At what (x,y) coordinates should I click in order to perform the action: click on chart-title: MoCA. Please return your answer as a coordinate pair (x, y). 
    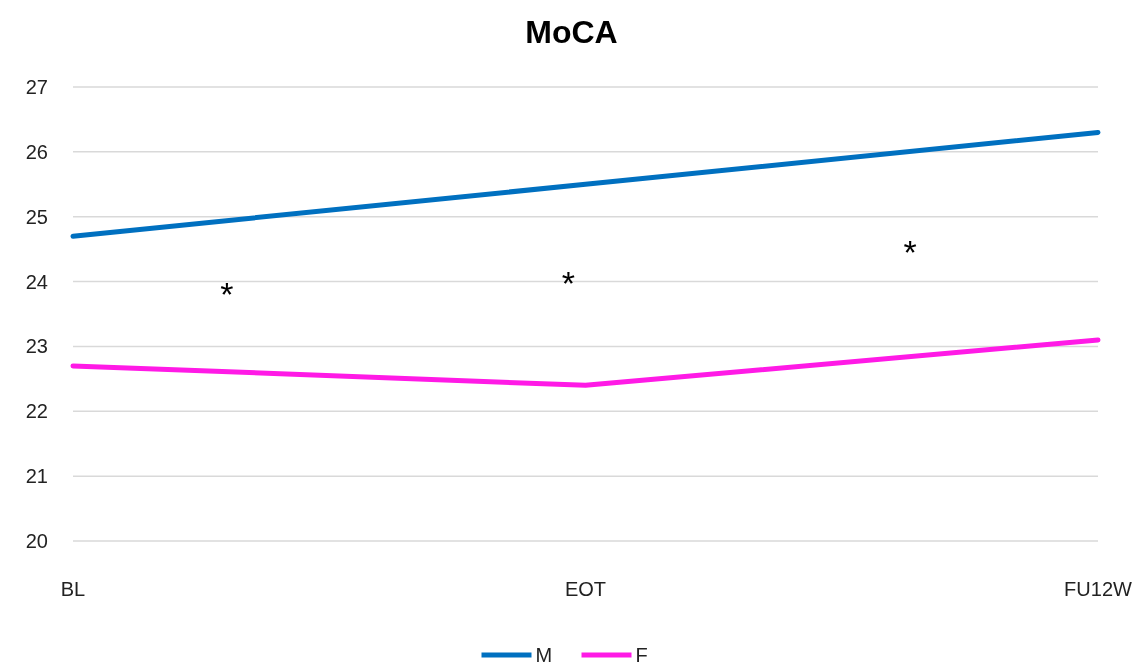
    Looking at the image, I should click on (571, 32).